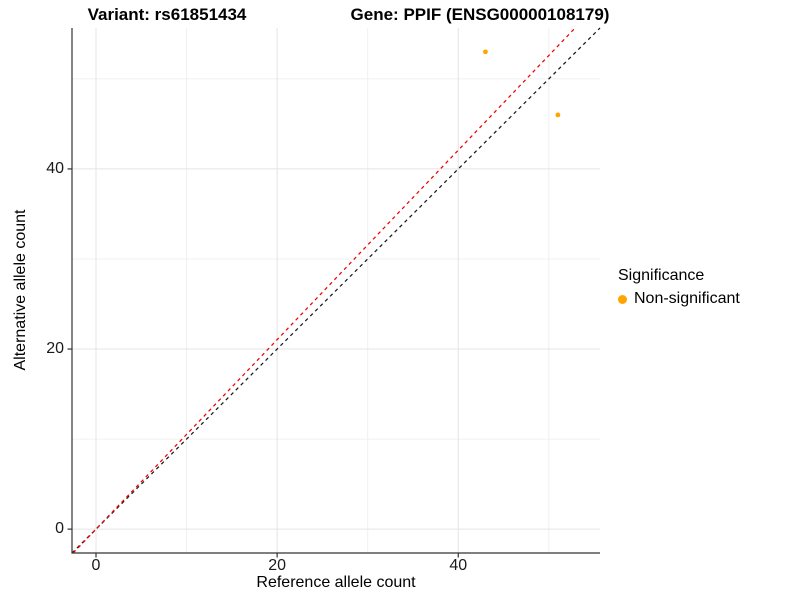  Describe the element at coordinates (59, 529) in the screenshot. I see `y-tick-label: 0` at that location.